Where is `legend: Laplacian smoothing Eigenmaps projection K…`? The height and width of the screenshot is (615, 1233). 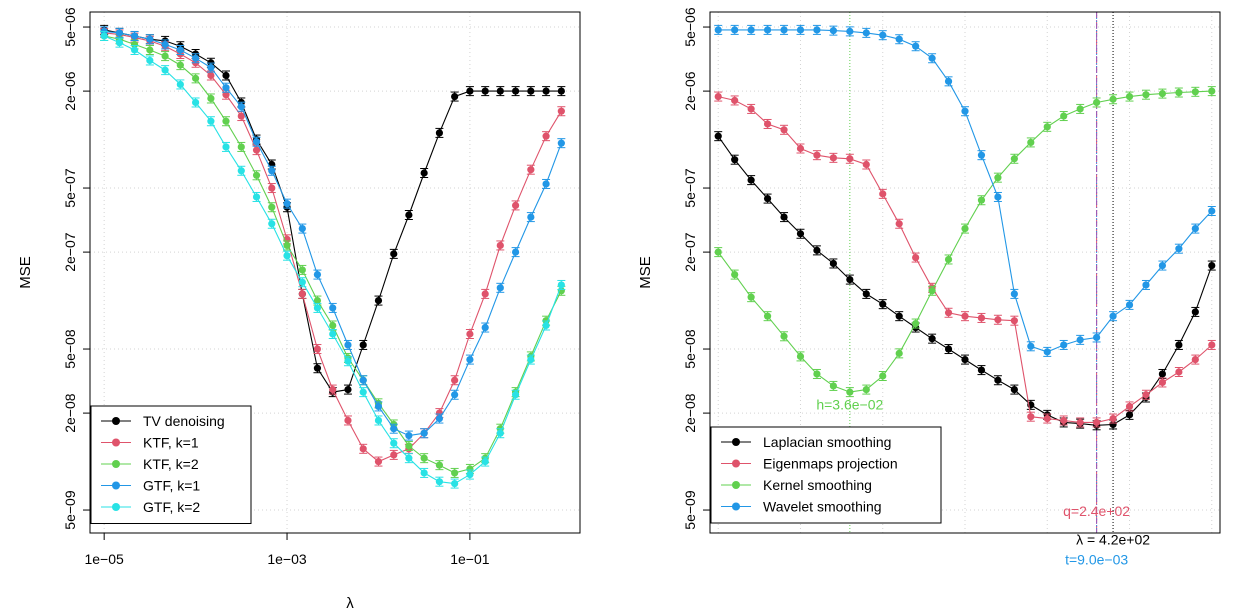 legend: Laplacian smoothing Eigenmaps projection K… is located at coordinates (826, 475).